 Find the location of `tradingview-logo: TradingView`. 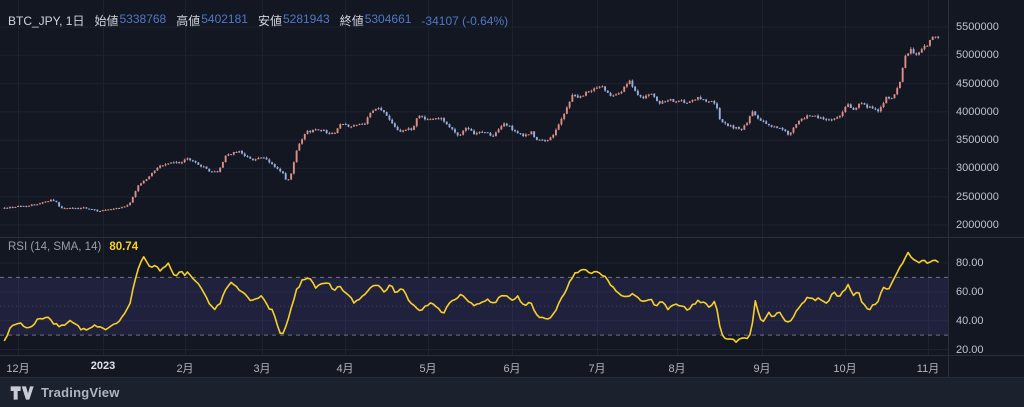

tradingview-logo: TradingView is located at coordinates (65, 393).